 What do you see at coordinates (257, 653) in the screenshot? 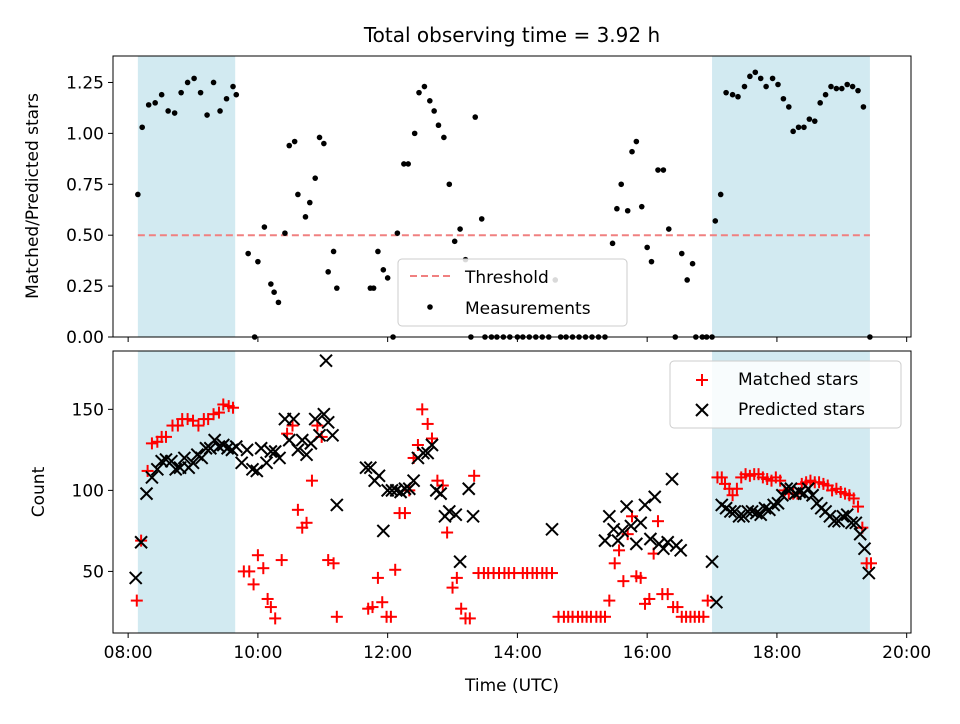
I see `x-tick-label: 10:00` at bounding box center [257, 653].